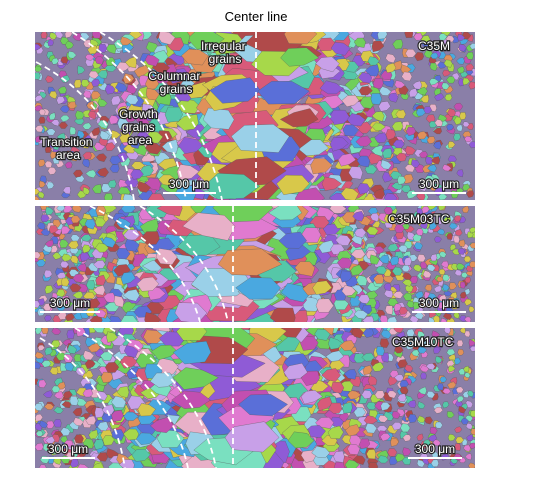 The image size is (556, 480). What do you see at coordinates (225, 52) in the screenshot?
I see `annotation: Irregular grains` at bounding box center [225, 52].